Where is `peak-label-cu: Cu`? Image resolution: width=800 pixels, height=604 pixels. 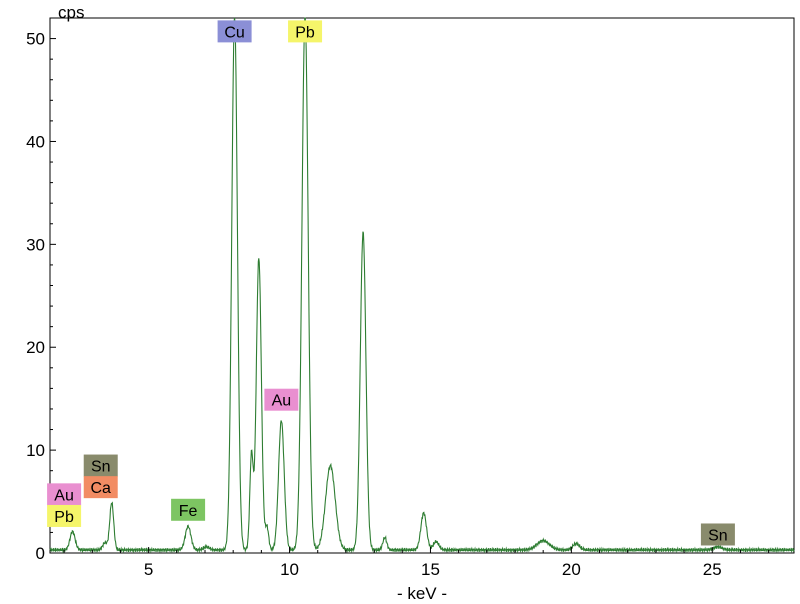 peak-label-cu: Cu is located at coordinates (234, 31).